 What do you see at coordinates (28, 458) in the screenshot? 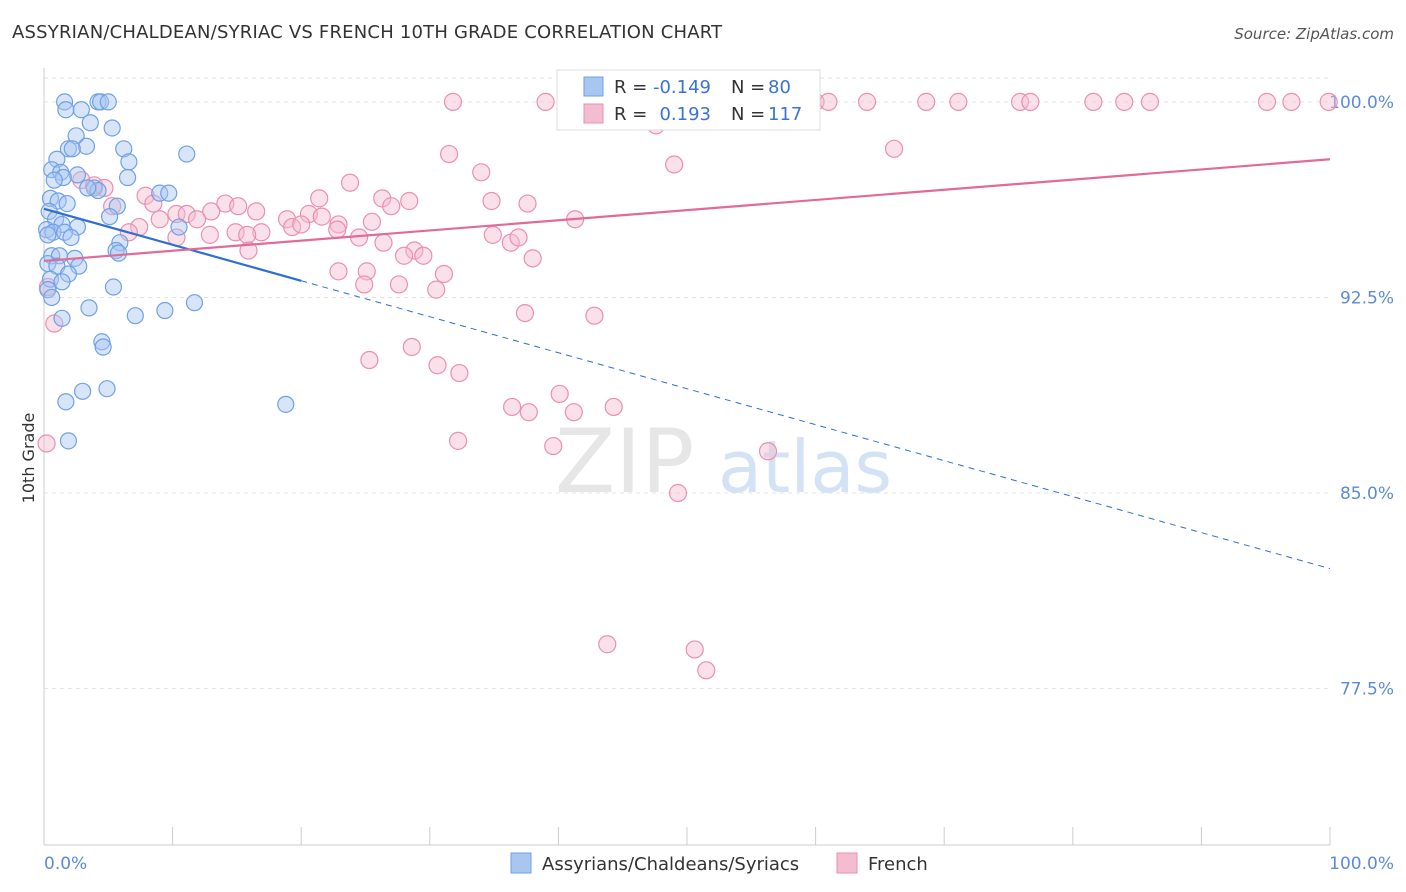
I see `y-axis-label: 10th Grade` at bounding box center [28, 458].